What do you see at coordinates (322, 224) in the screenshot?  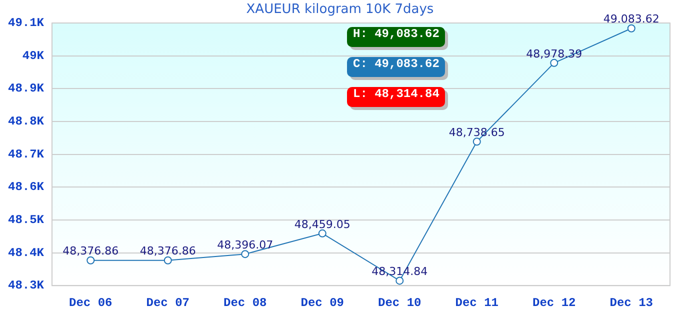 I see `data-label: 48,459.05` at bounding box center [322, 224].